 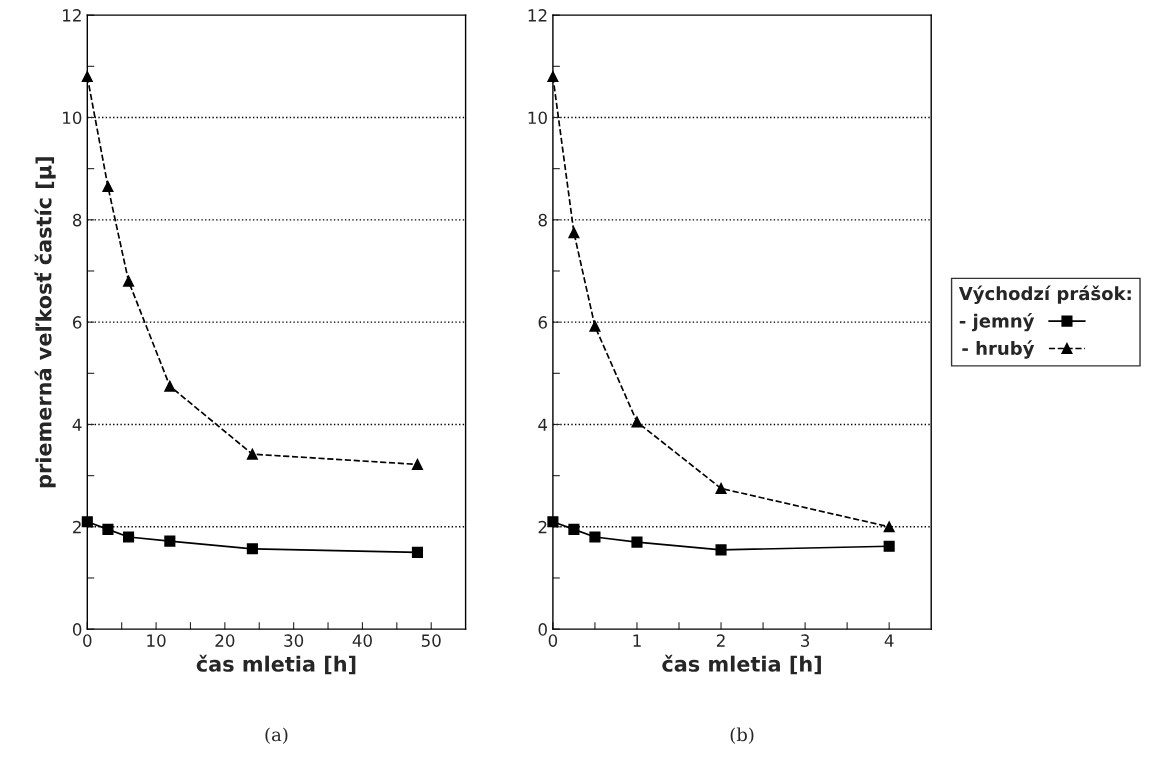 I want to click on x-tick-label: 1, so click(x=637, y=640).